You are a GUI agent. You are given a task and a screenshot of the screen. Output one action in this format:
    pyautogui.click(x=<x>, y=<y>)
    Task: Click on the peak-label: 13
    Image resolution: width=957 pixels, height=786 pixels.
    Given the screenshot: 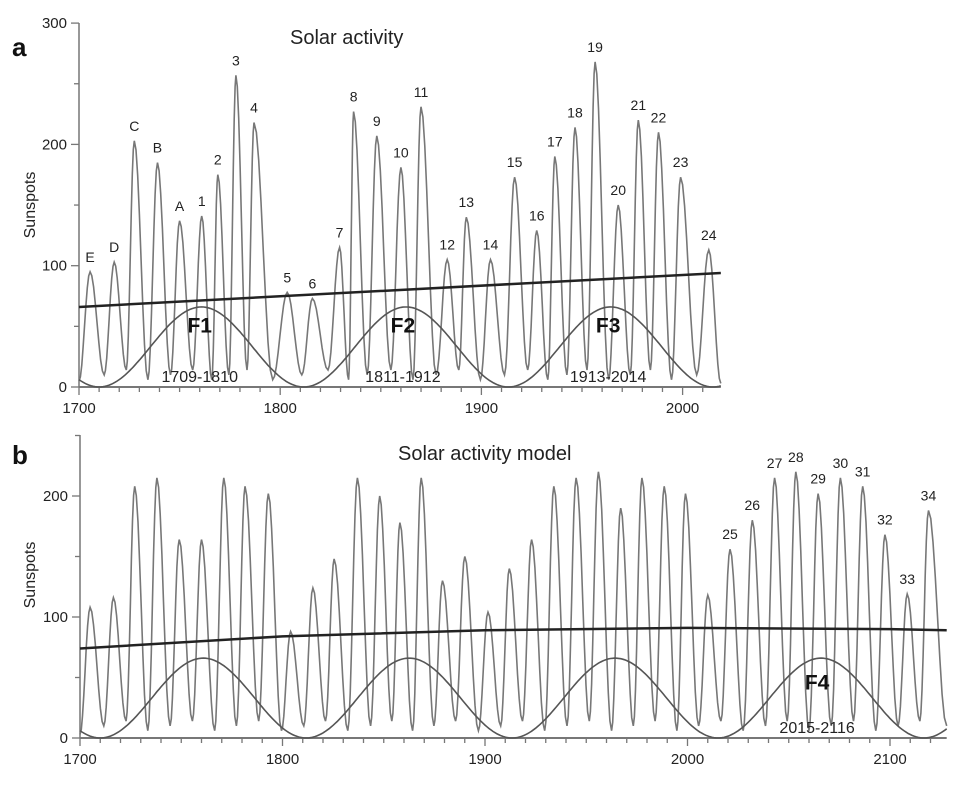 What is the action you would take?
    pyautogui.click(x=467, y=202)
    